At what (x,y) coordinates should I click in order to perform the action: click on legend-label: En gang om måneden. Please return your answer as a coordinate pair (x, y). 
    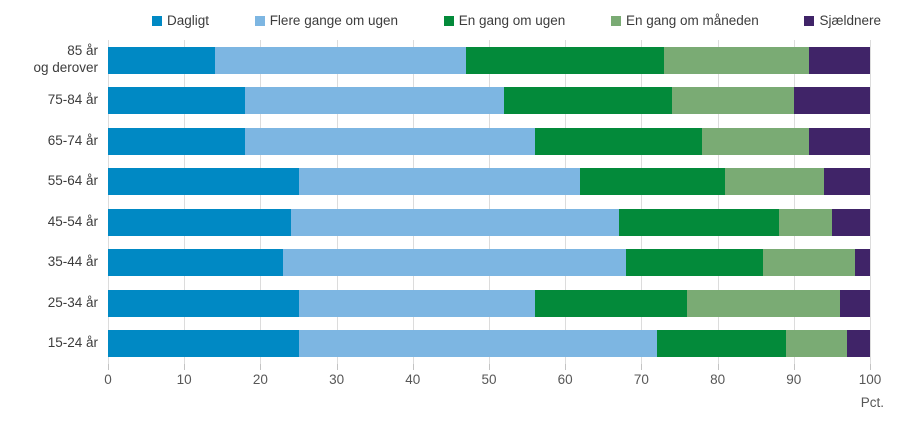
    Looking at the image, I should click on (692, 20).